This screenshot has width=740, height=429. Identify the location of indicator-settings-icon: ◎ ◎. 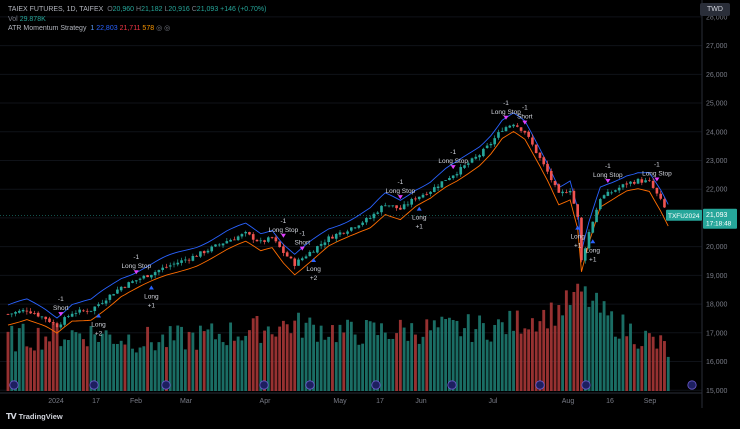
(163, 28).